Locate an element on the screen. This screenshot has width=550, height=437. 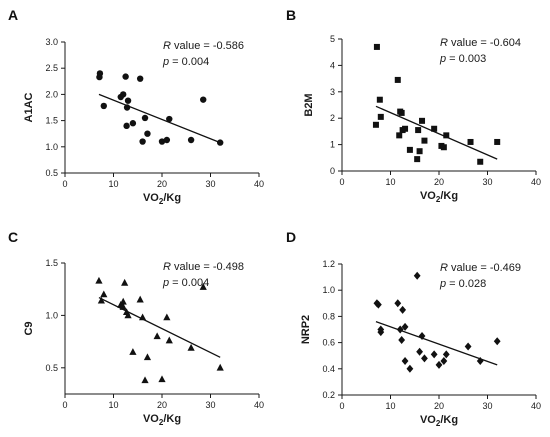
y-tick-label: 4 is located at coordinates (332, 65).